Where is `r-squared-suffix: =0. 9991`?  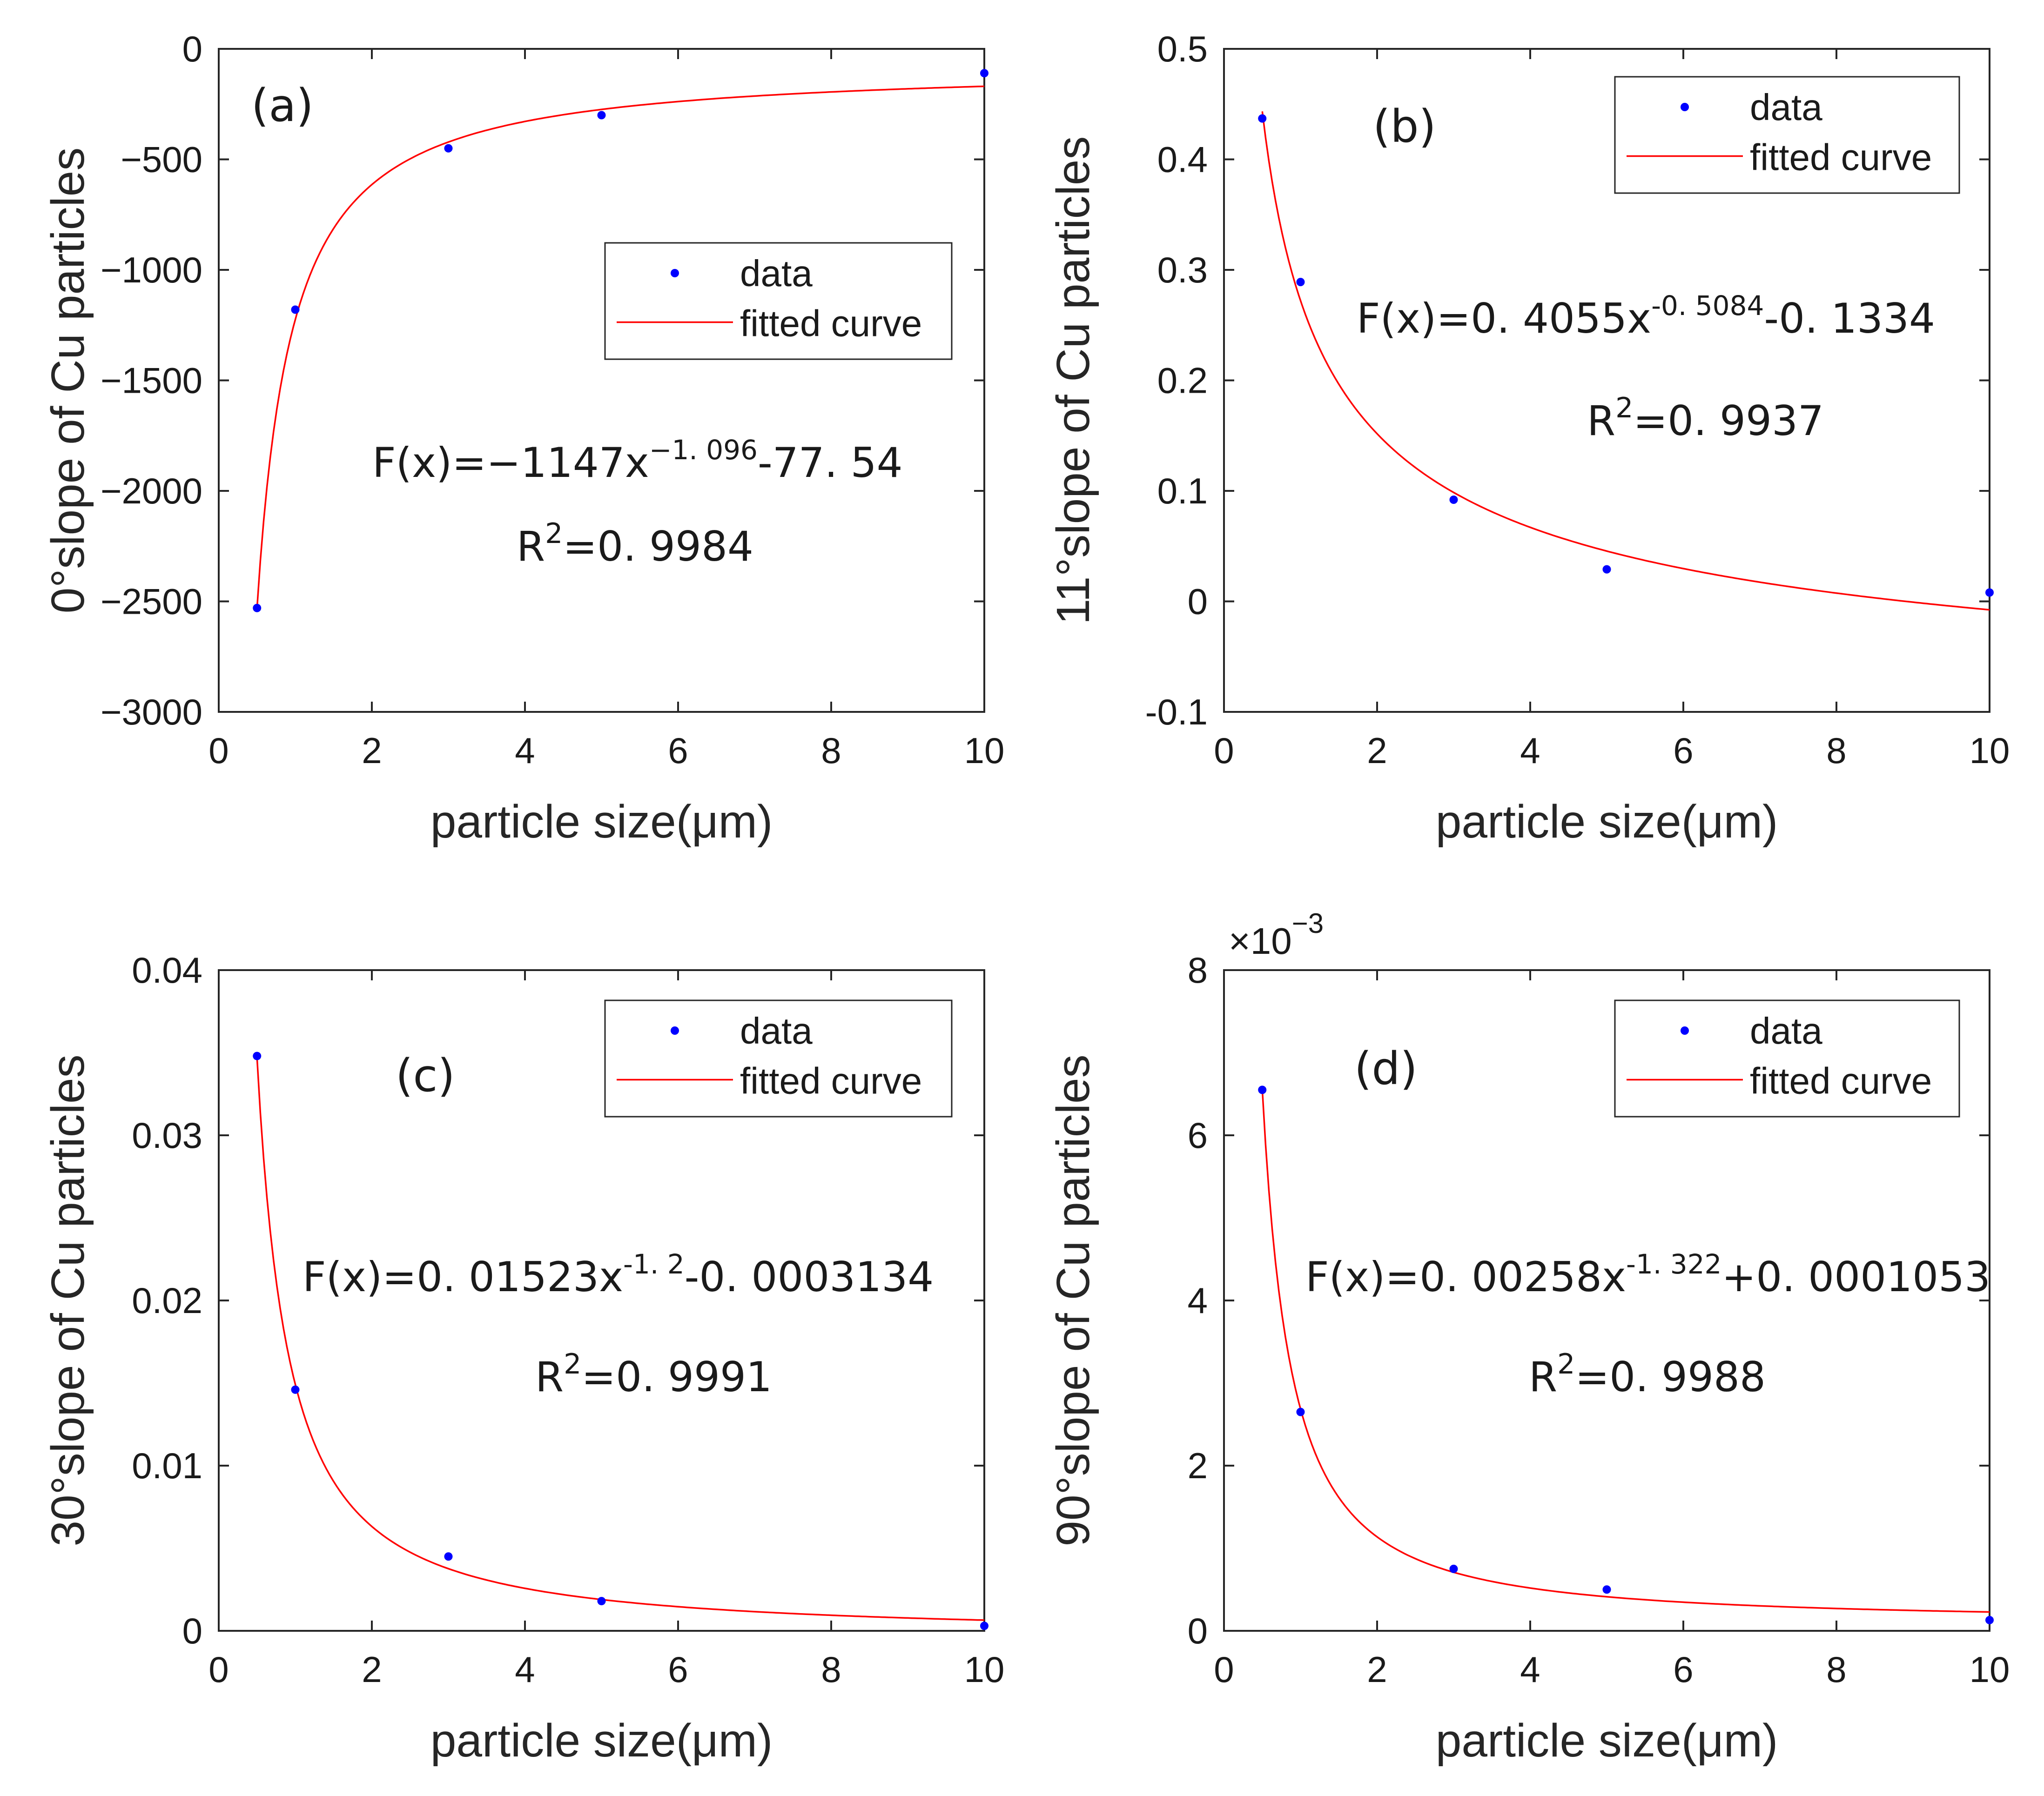
r-squared-suffix: =0. 9991 is located at coordinates (676, 1377).